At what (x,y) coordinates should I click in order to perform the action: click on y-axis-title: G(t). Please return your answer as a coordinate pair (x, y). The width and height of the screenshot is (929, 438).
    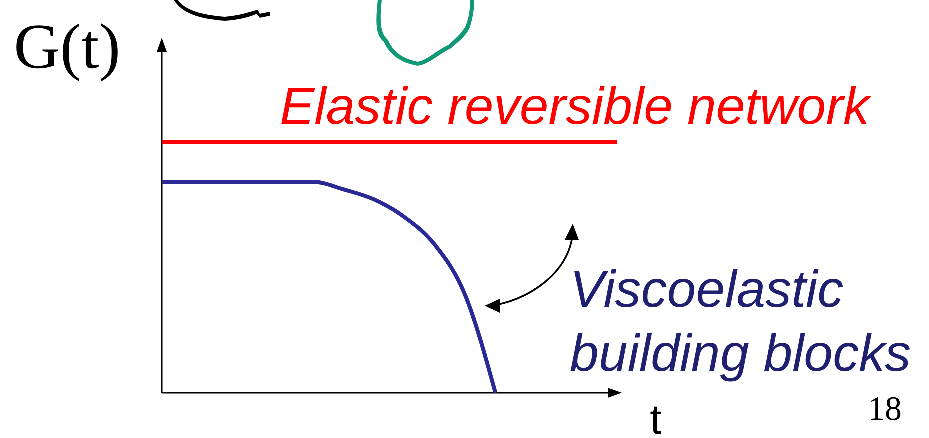
    Looking at the image, I should click on (67, 46).